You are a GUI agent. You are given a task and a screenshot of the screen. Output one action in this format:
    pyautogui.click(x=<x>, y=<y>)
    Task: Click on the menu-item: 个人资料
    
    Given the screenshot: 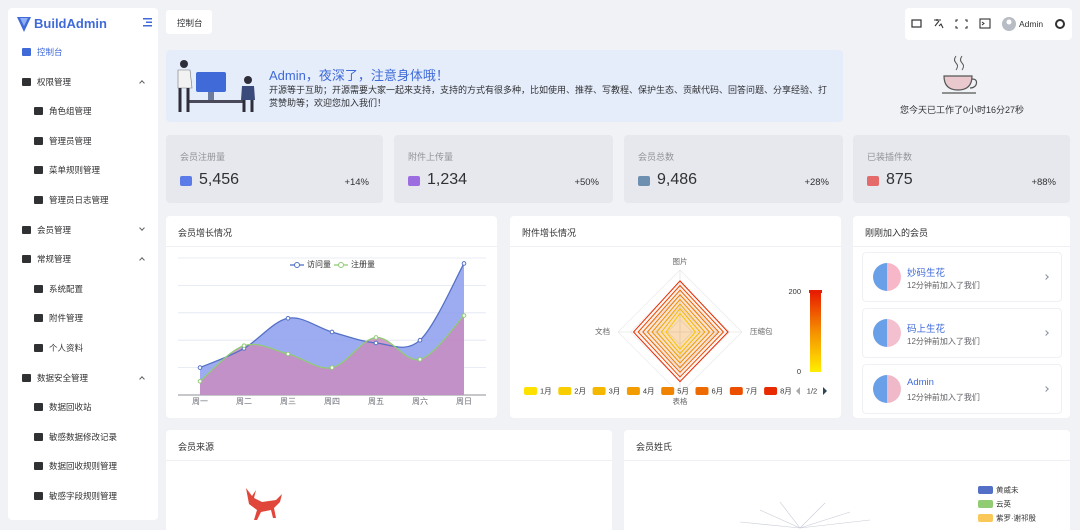 What is the action you would take?
    pyautogui.click(x=83, y=348)
    